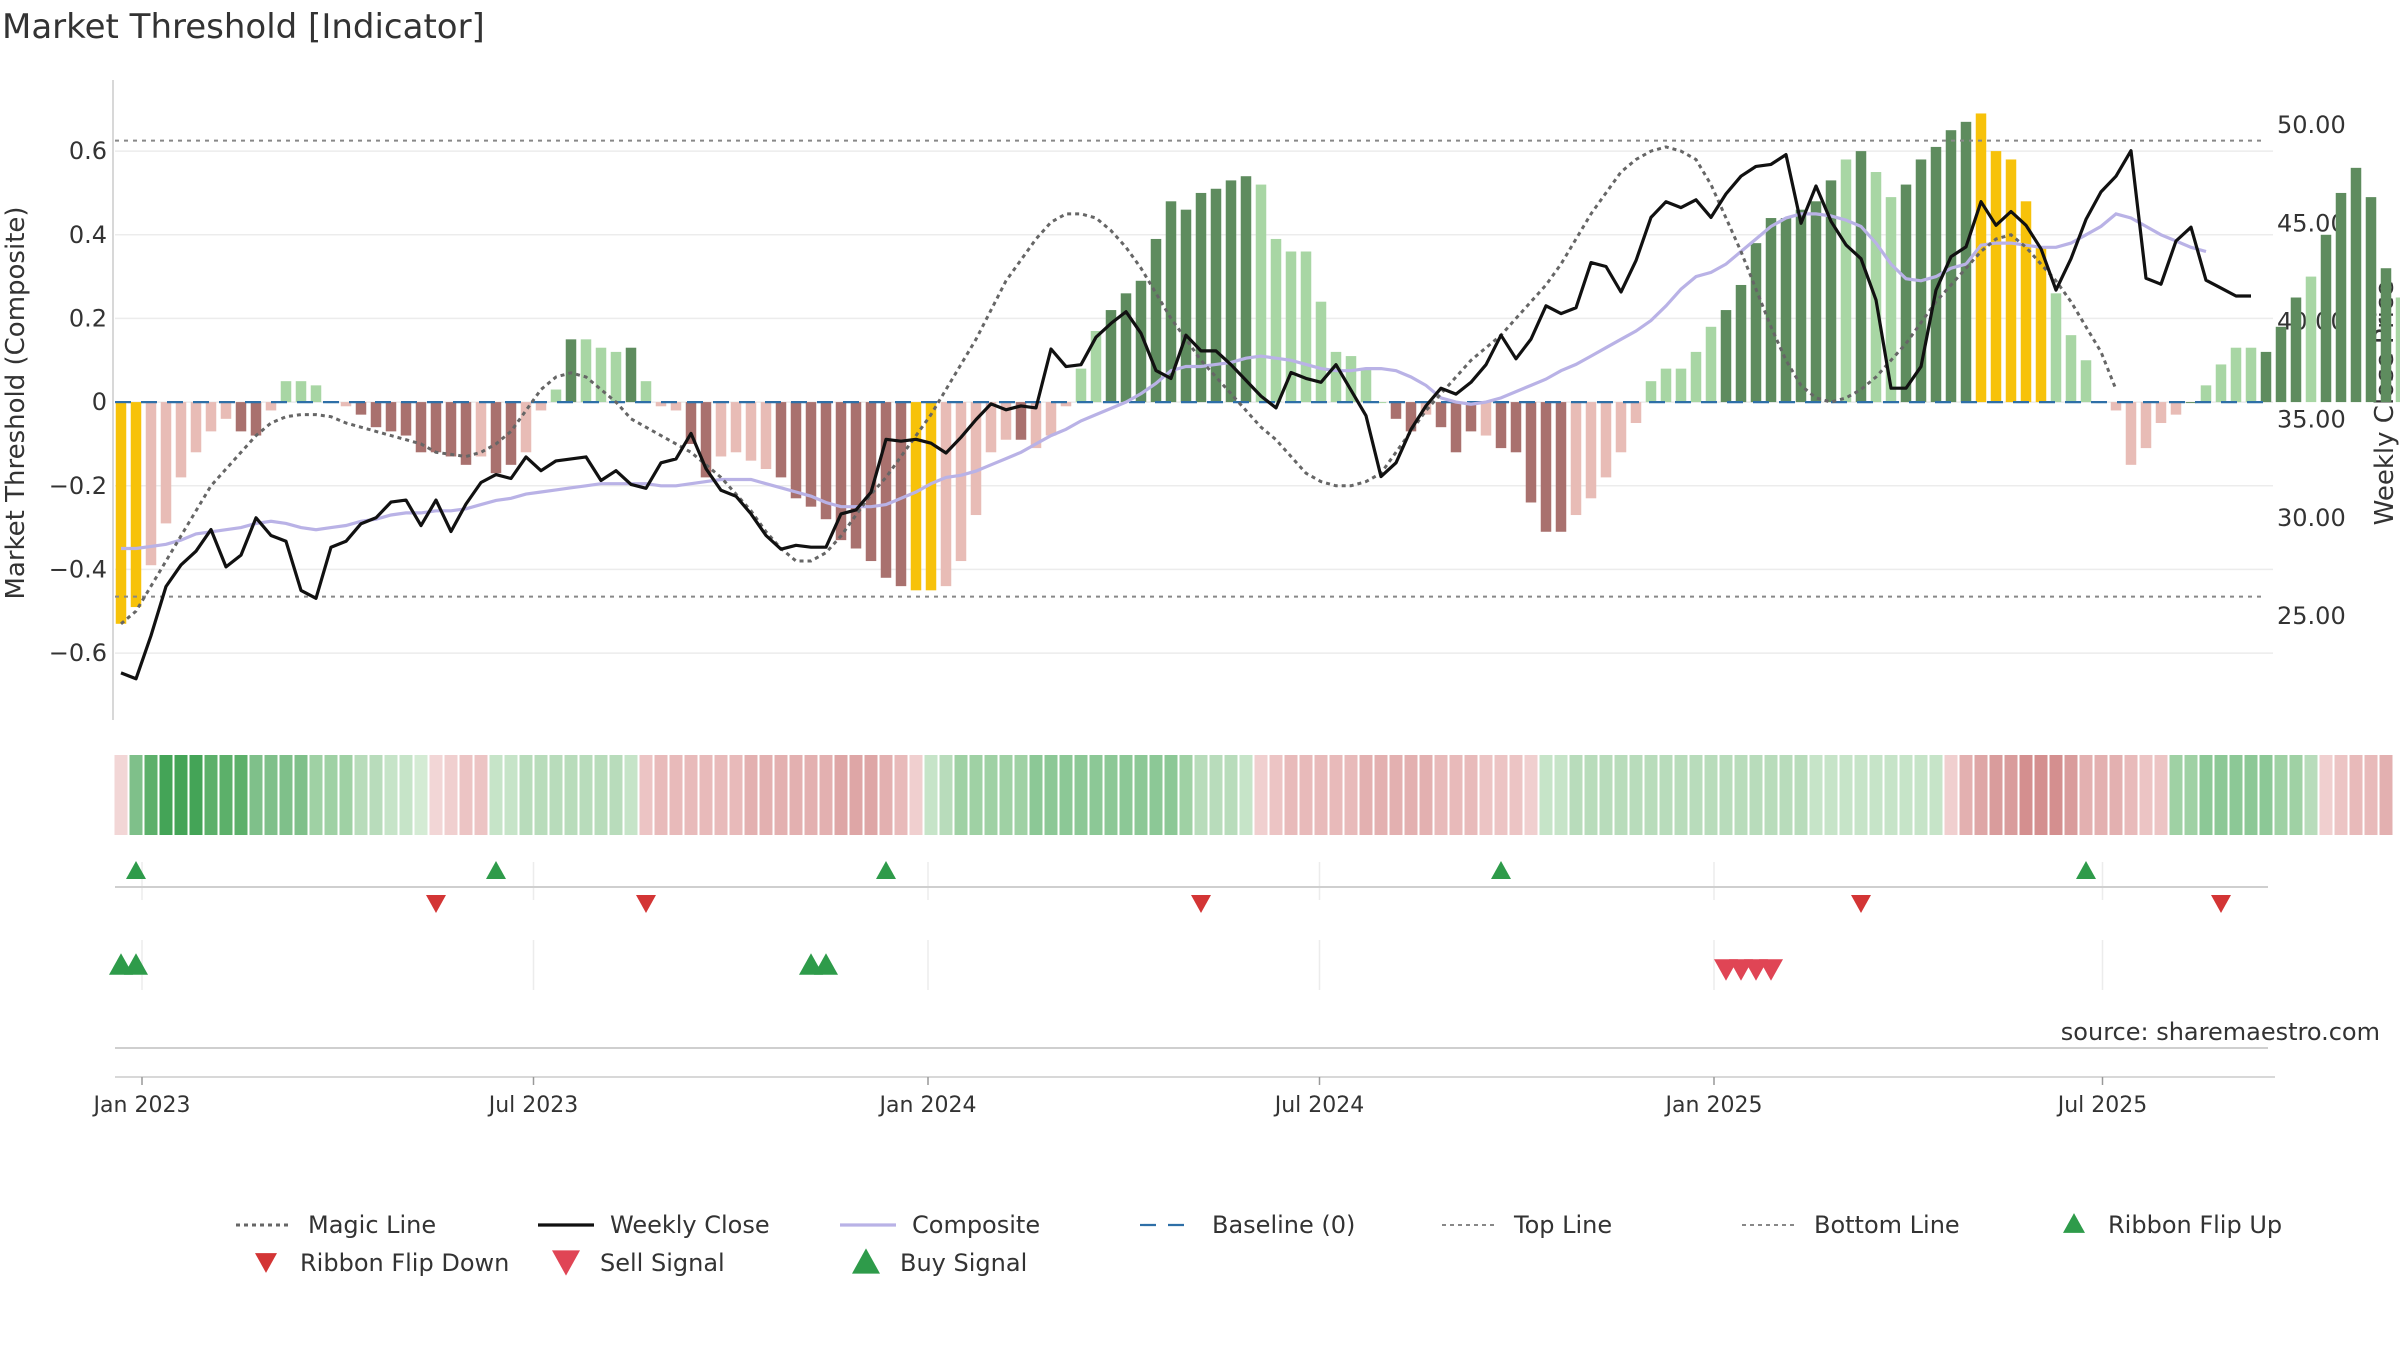  Describe the element at coordinates (939, 1262) in the screenshot. I see `legend-item: Buy Signal` at that location.